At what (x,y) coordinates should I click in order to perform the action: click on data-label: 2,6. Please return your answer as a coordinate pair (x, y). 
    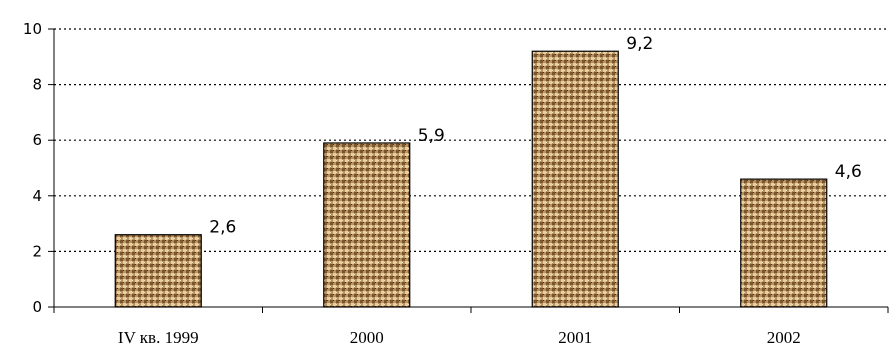
    Looking at the image, I should click on (222, 228).